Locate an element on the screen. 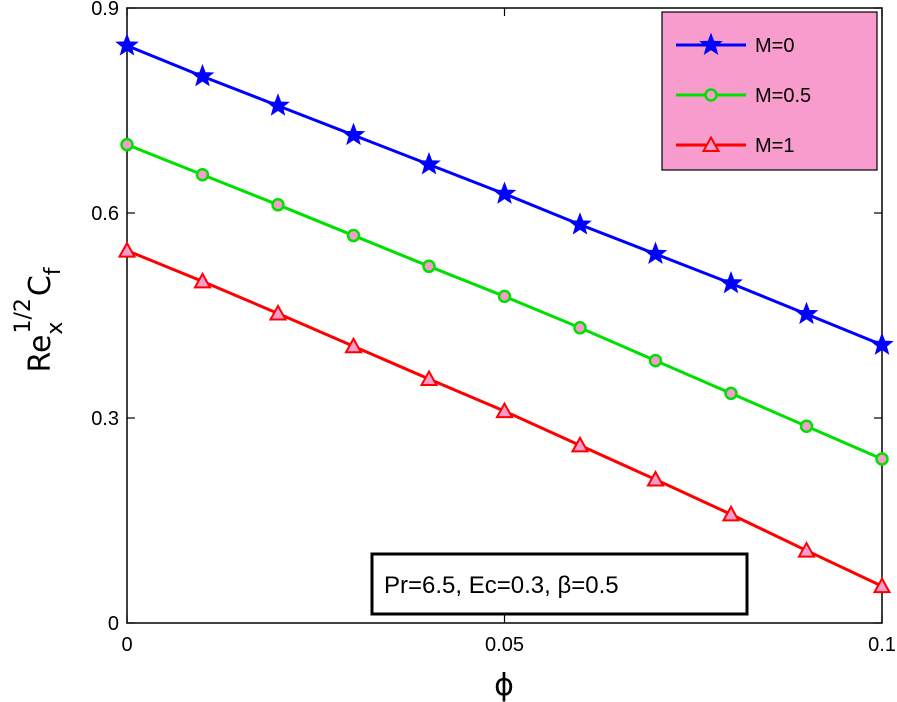 This screenshot has height=702, width=897. y-label-main-sub: f is located at coordinates (53, 270).